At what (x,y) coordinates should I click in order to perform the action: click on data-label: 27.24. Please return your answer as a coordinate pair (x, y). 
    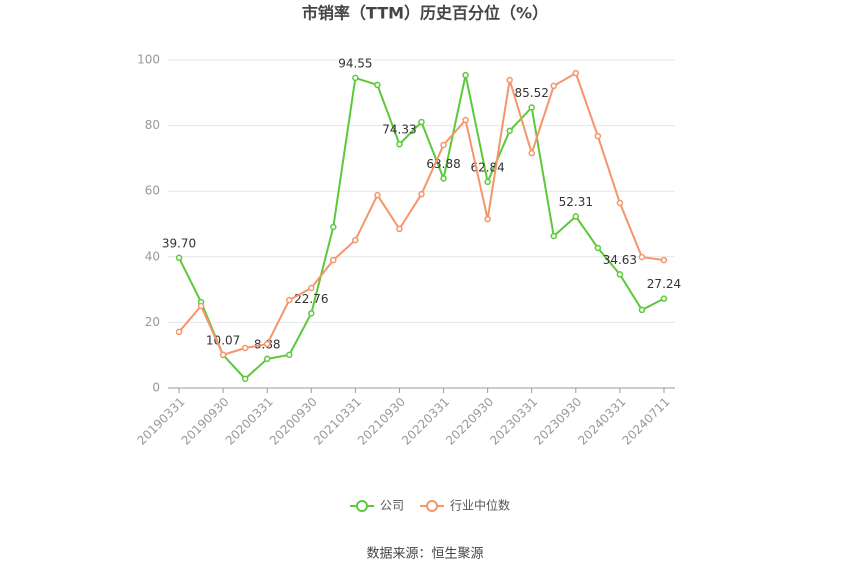
    Looking at the image, I should click on (664, 284).